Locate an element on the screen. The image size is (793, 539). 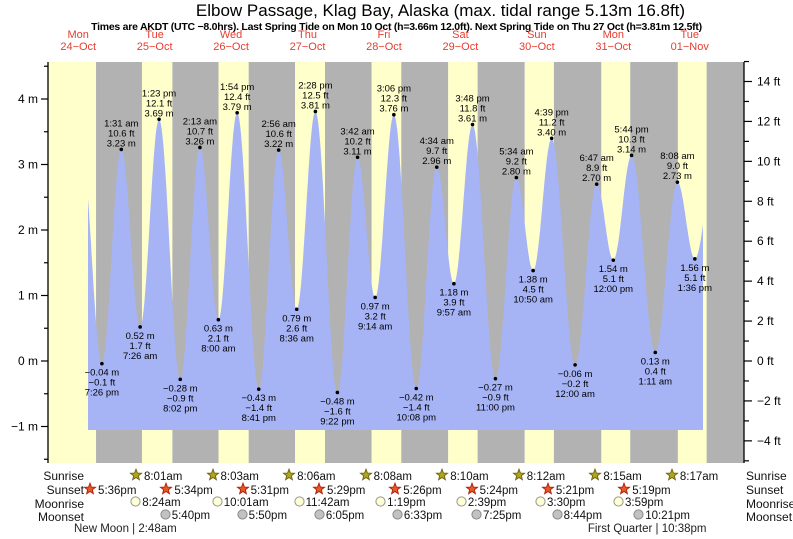
day-label: Mon 31−Oct is located at coordinates (613, 41).